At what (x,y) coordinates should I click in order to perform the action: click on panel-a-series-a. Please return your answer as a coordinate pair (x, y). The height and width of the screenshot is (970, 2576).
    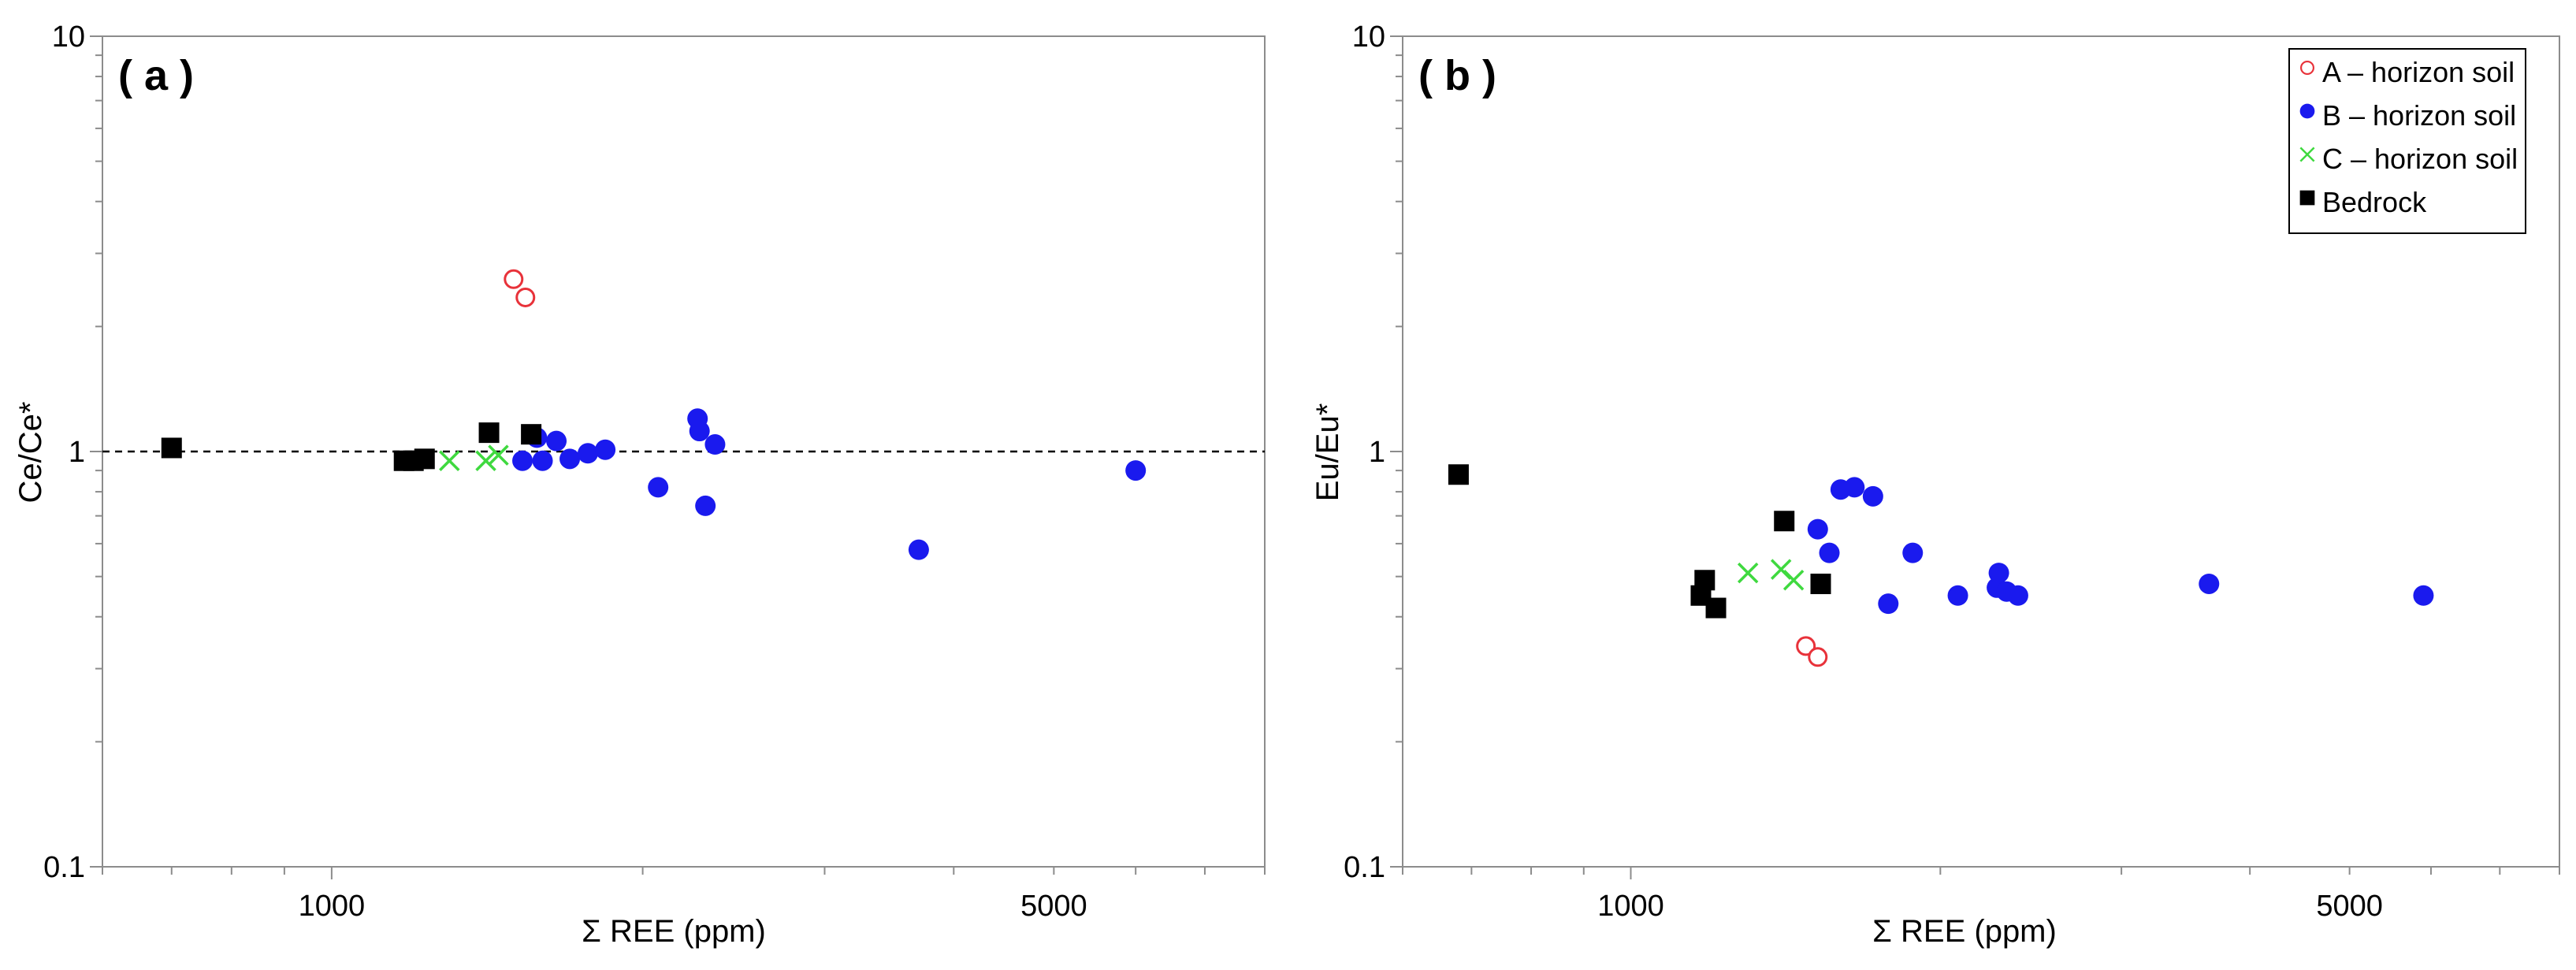
    Looking at the image, I should click on (520, 288).